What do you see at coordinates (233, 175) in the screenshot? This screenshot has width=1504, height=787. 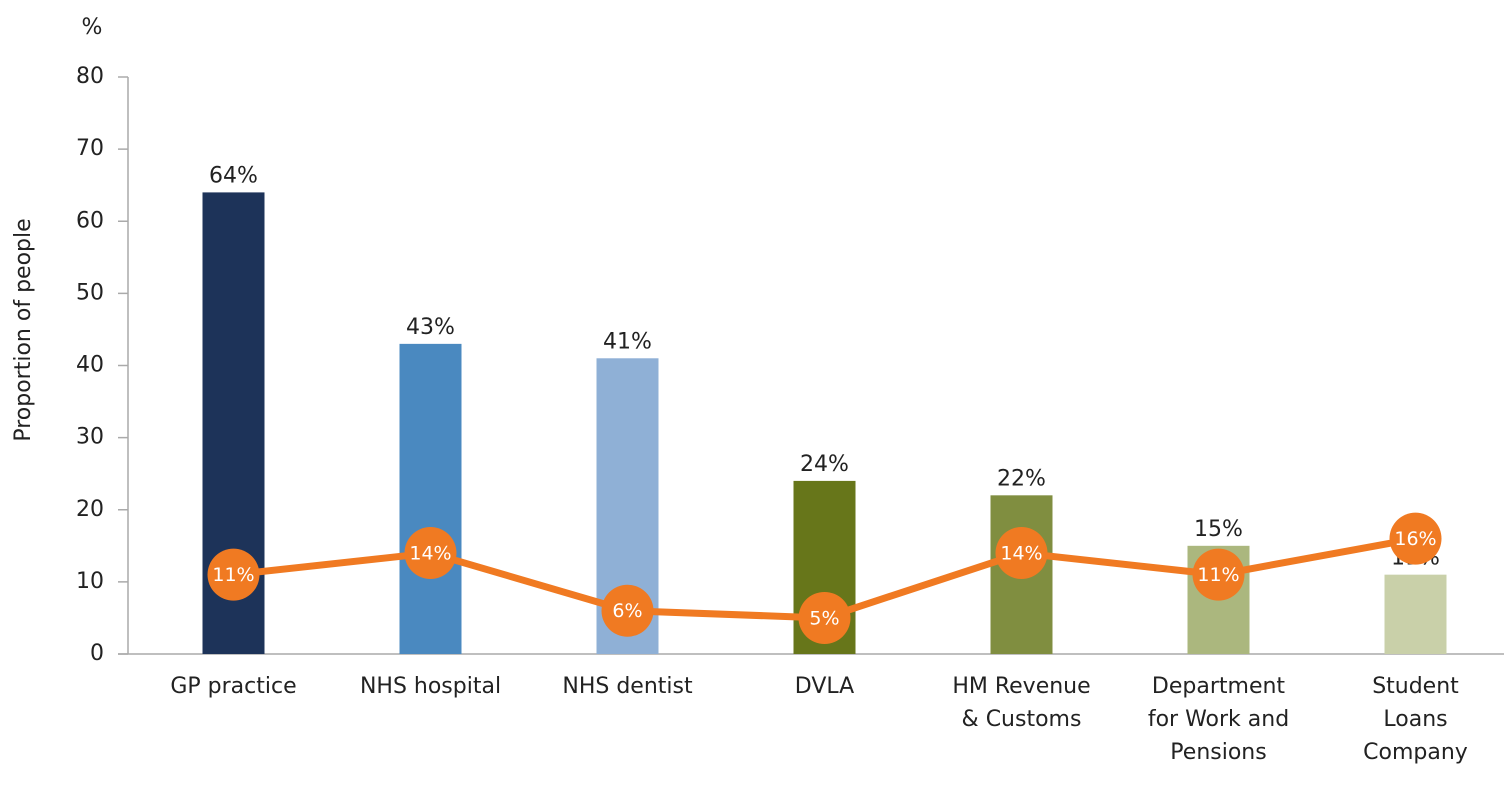 I see `bar-value-label: 64%` at bounding box center [233, 175].